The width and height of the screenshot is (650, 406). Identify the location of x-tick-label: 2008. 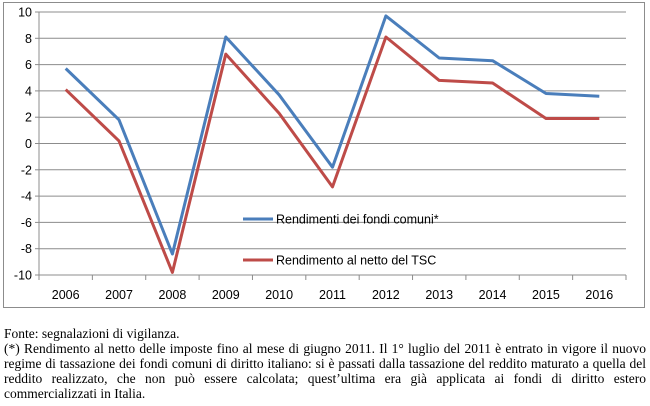
(173, 295).